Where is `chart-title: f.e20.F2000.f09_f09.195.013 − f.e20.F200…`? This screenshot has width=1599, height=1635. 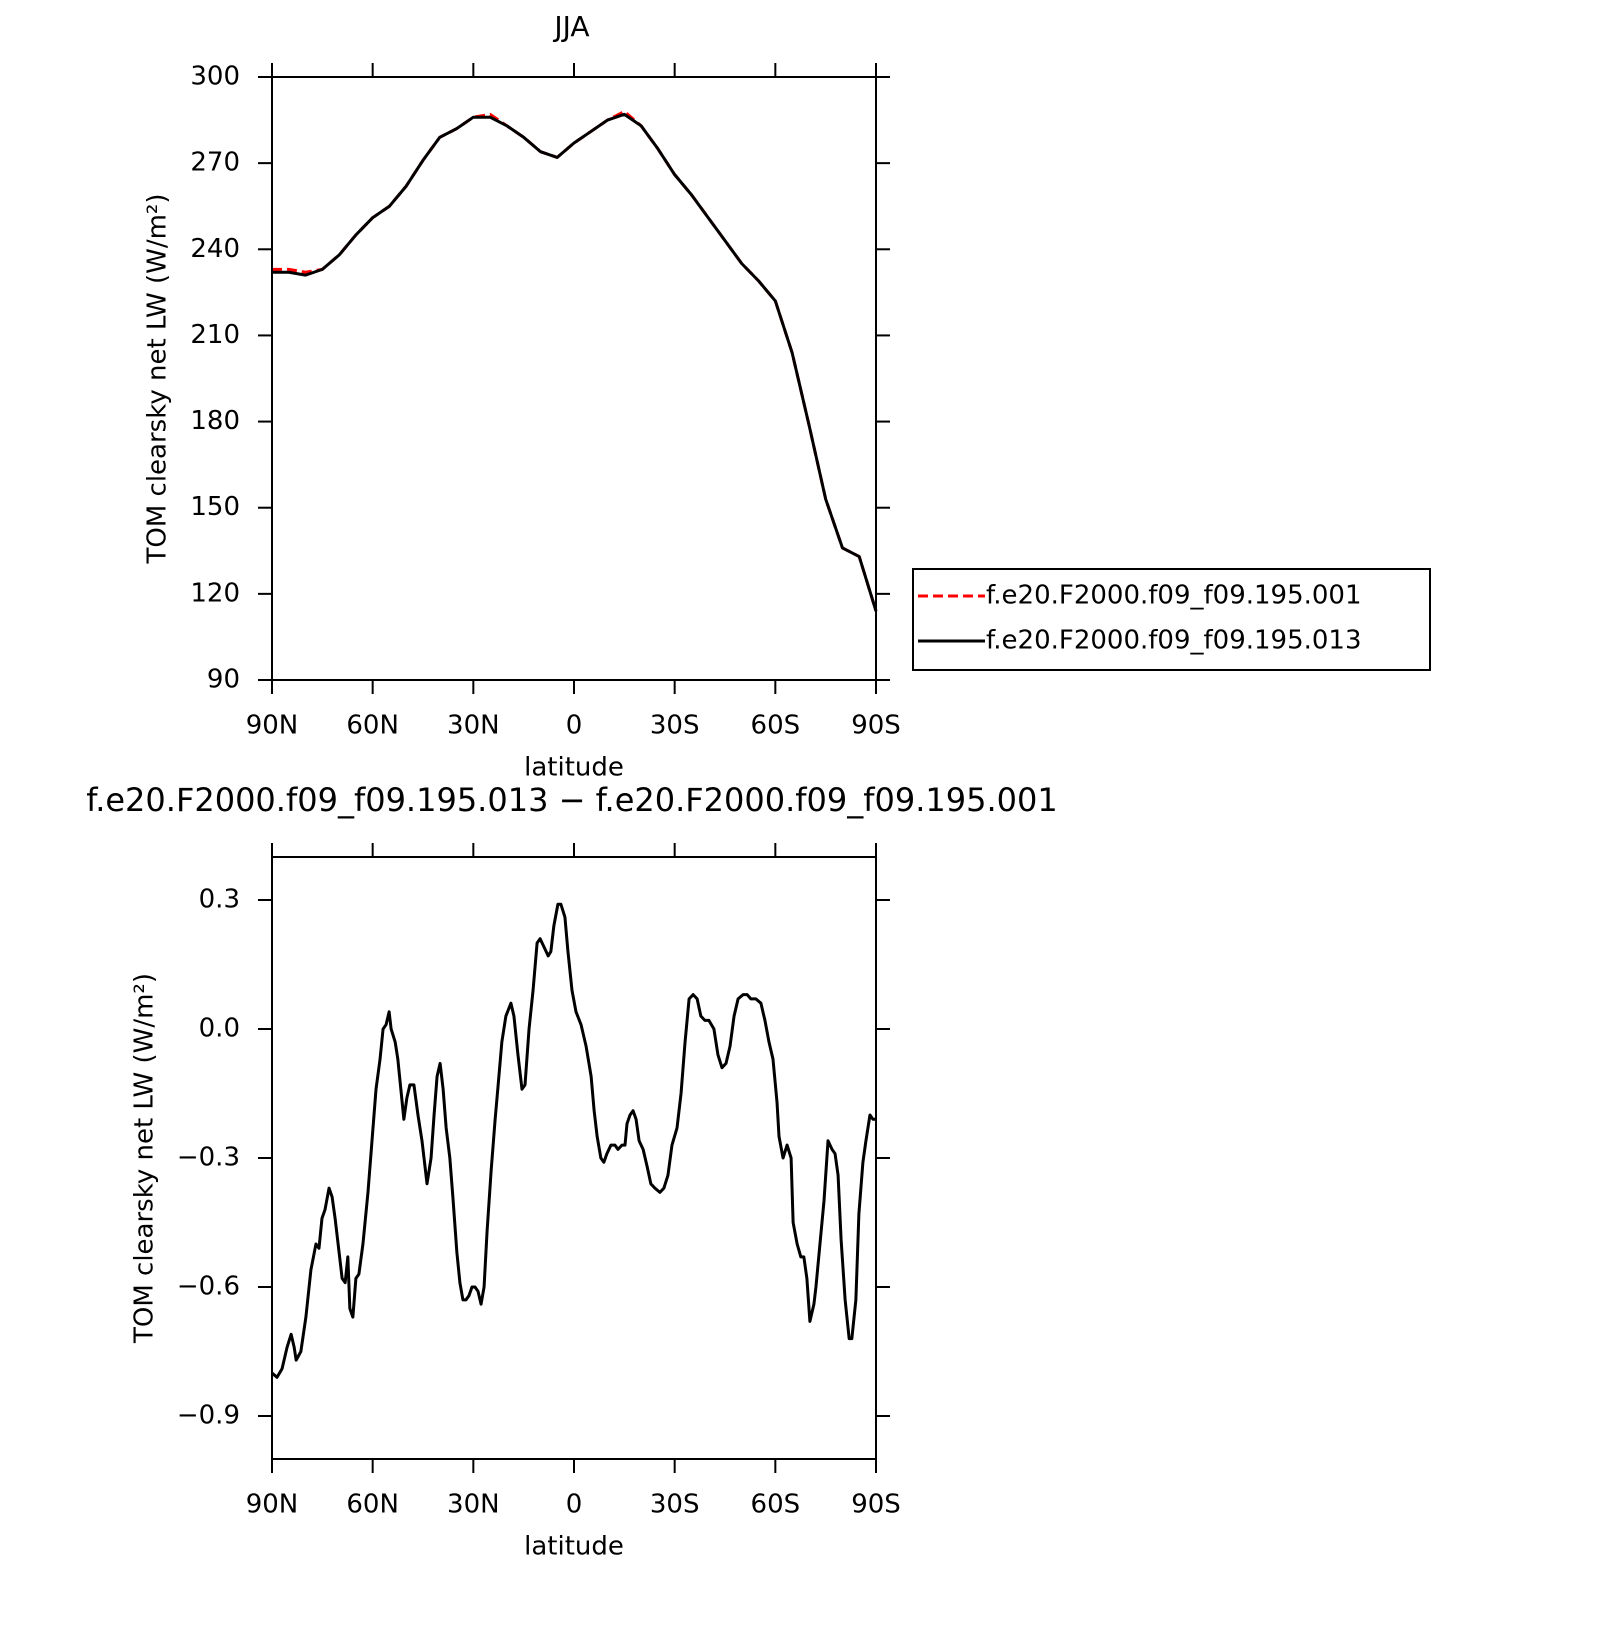
chart-title: f.e20.F2000.f09_f09.195.013 − f.e20.F200… is located at coordinates (572, 800).